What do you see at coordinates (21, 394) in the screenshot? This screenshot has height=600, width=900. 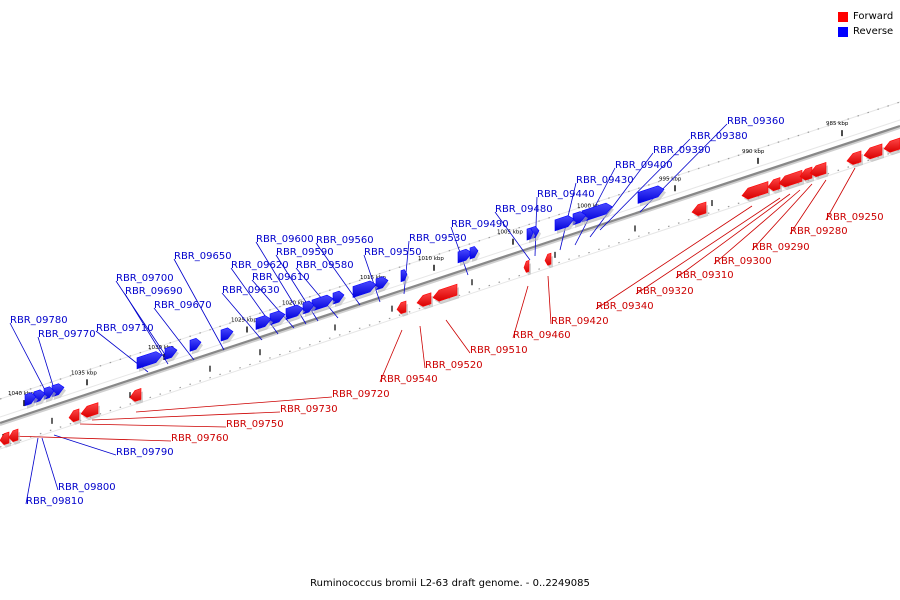 I see `scale-tick-label: 1040 kbp` at bounding box center [21, 394].